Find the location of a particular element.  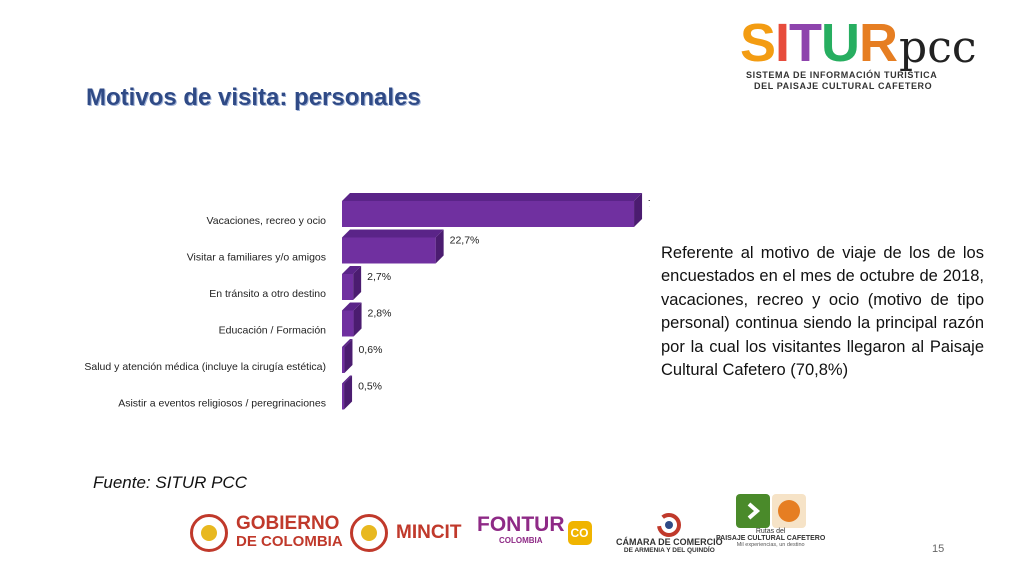

fontur-sub: COLOMBIA is located at coordinates (520, 540).